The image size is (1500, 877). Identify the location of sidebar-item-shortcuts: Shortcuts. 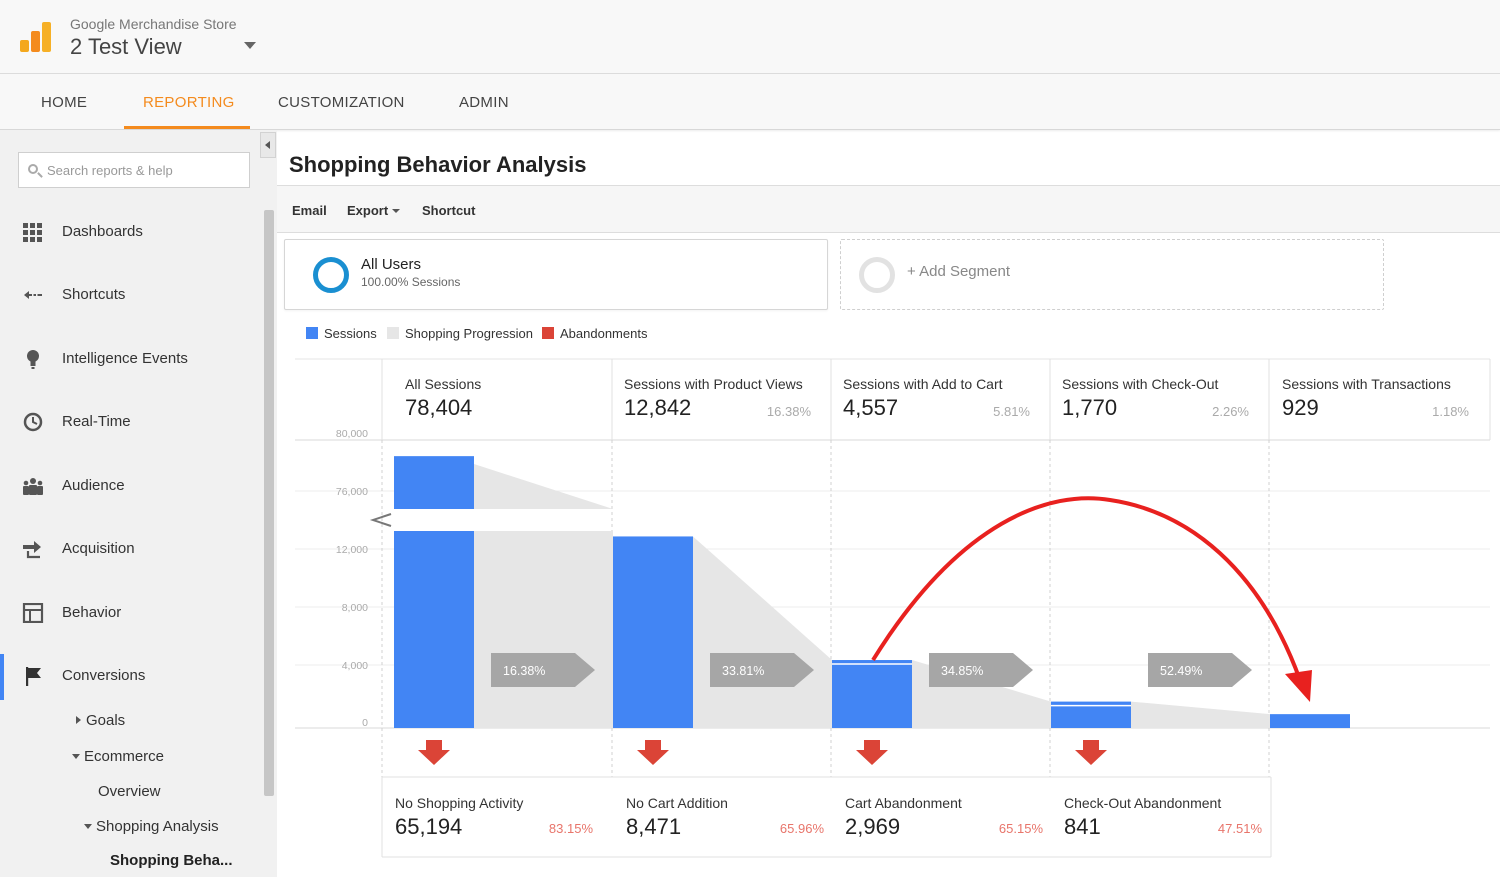
(131, 295).